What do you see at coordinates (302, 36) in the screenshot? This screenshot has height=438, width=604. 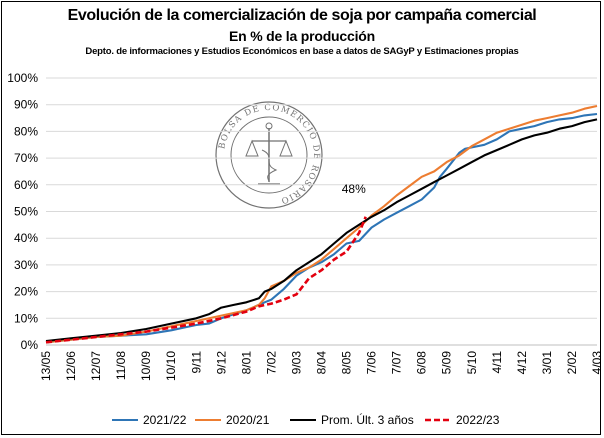 I see `chart-subtitle: En % de la producción` at bounding box center [302, 36].